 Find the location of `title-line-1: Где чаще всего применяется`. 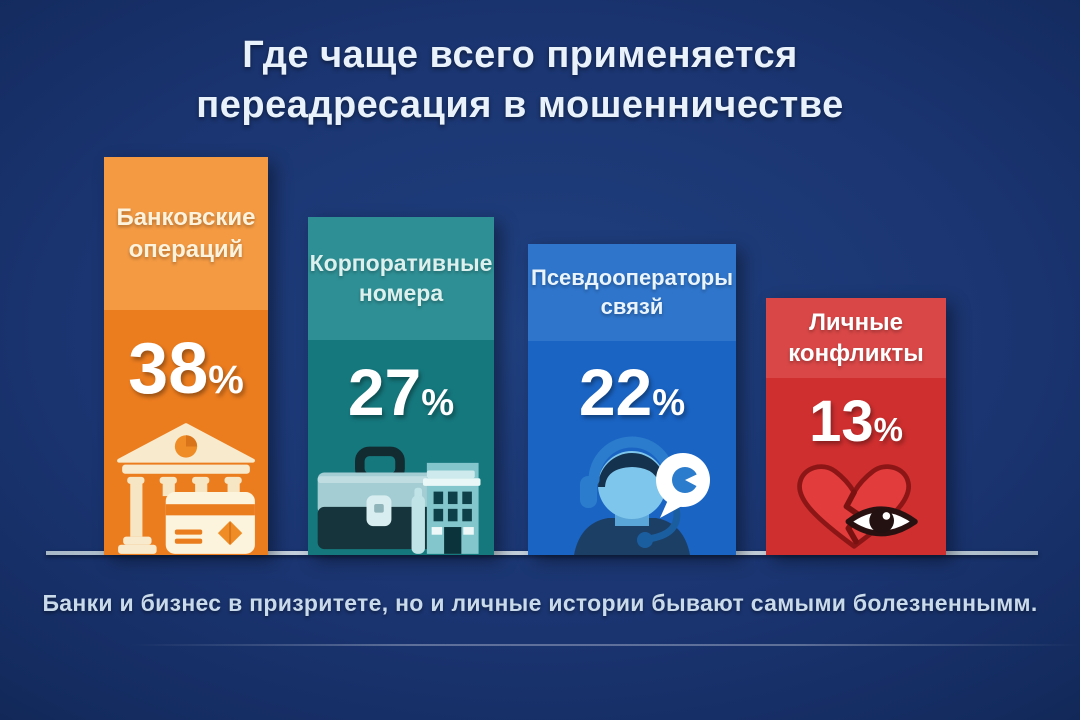

title-line-1: Где чаще всего применяется is located at coordinates (520, 55).